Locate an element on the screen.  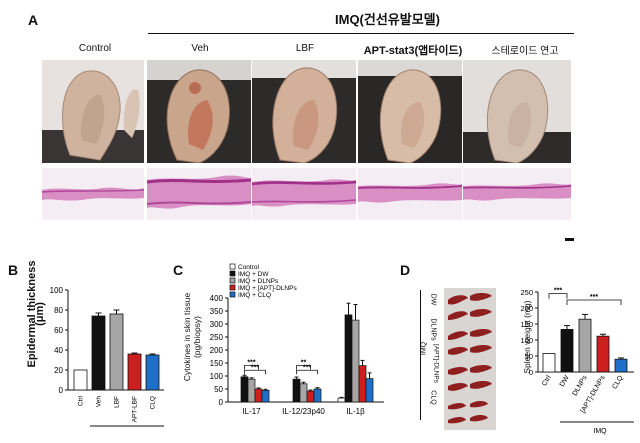
chart-c-ytick-label: 200 is located at coordinates (217, 350).